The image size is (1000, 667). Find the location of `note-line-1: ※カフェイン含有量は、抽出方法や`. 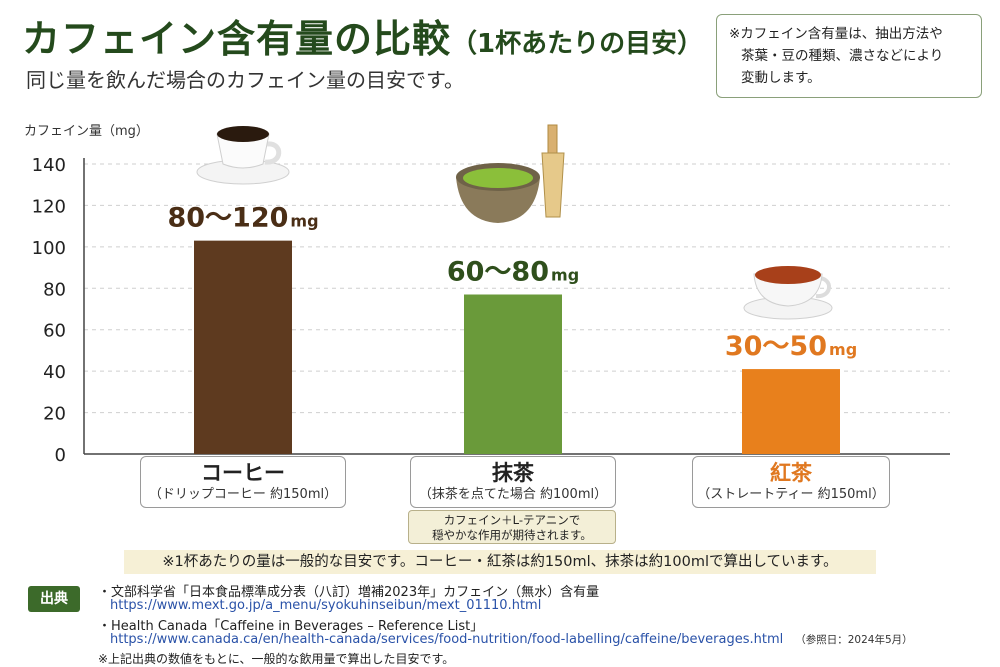

note-line-1: ※カフェイン含有量は、抽出方法や is located at coordinates (836, 34).